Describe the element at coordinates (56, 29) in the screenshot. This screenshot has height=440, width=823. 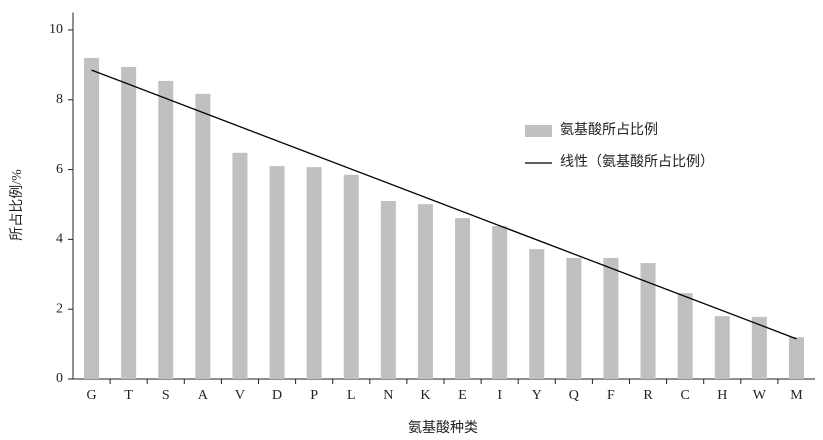
I see `y-tick-label: 10` at that location.